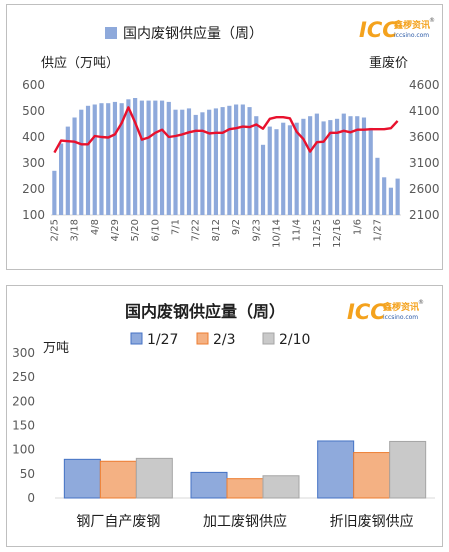 The image size is (449, 552). I want to click on y-right-tick-label: 4100, so click(424, 111).